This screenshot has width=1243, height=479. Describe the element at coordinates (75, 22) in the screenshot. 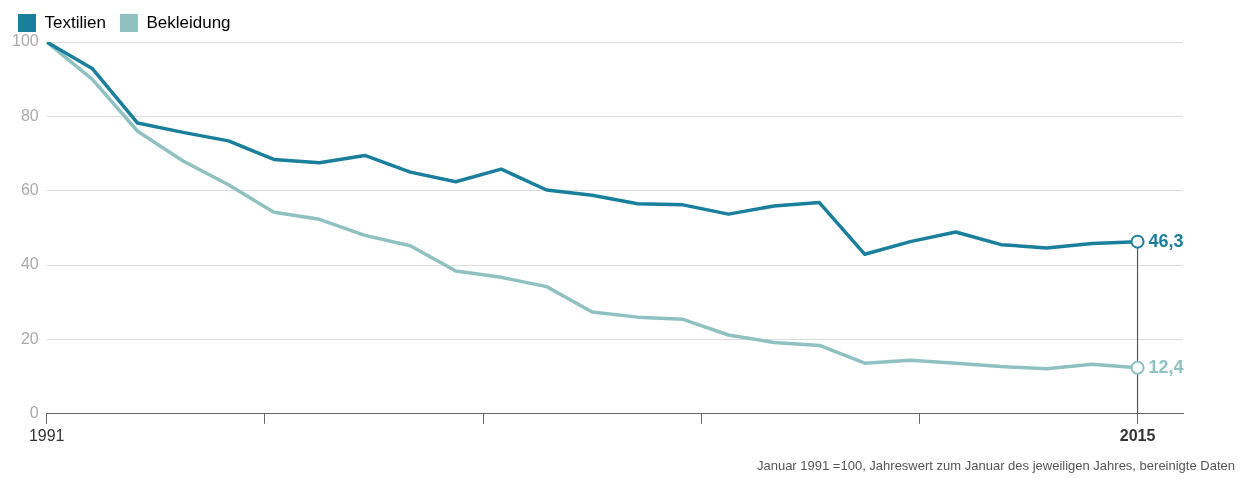

I see `legend-label: Textilien` at that location.